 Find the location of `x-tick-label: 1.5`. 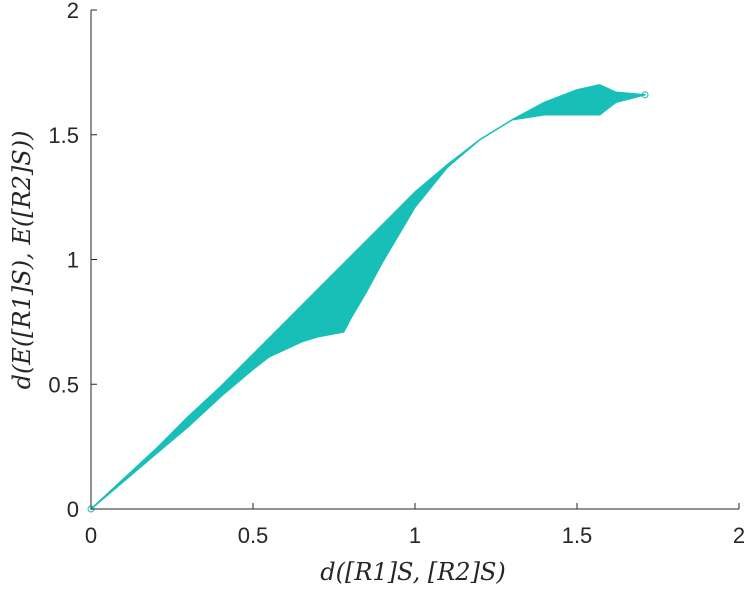

x-tick-label: 1.5 is located at coordinates (577, 535).